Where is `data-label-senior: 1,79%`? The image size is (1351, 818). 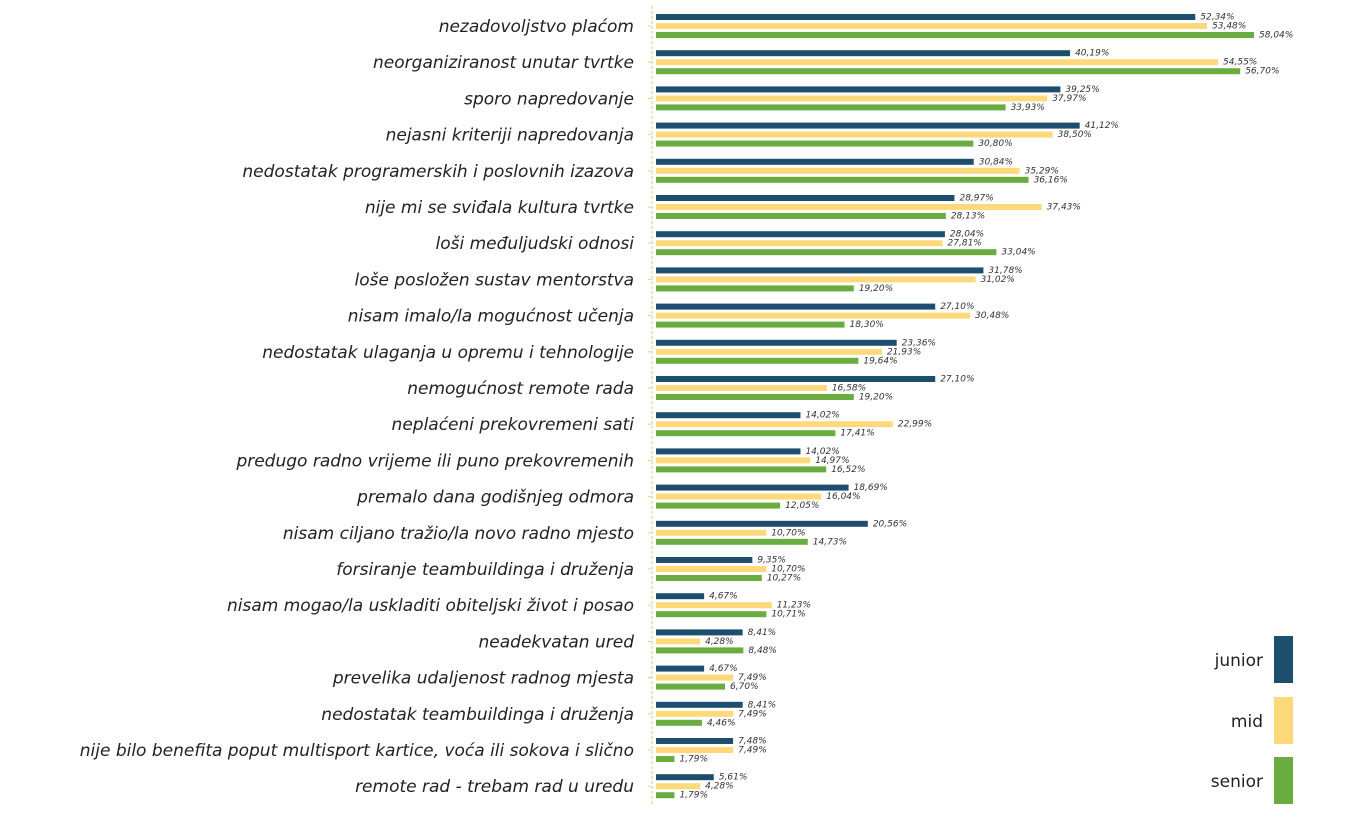
data-label-senior: 1,79% is located at coordinates (693, 760).